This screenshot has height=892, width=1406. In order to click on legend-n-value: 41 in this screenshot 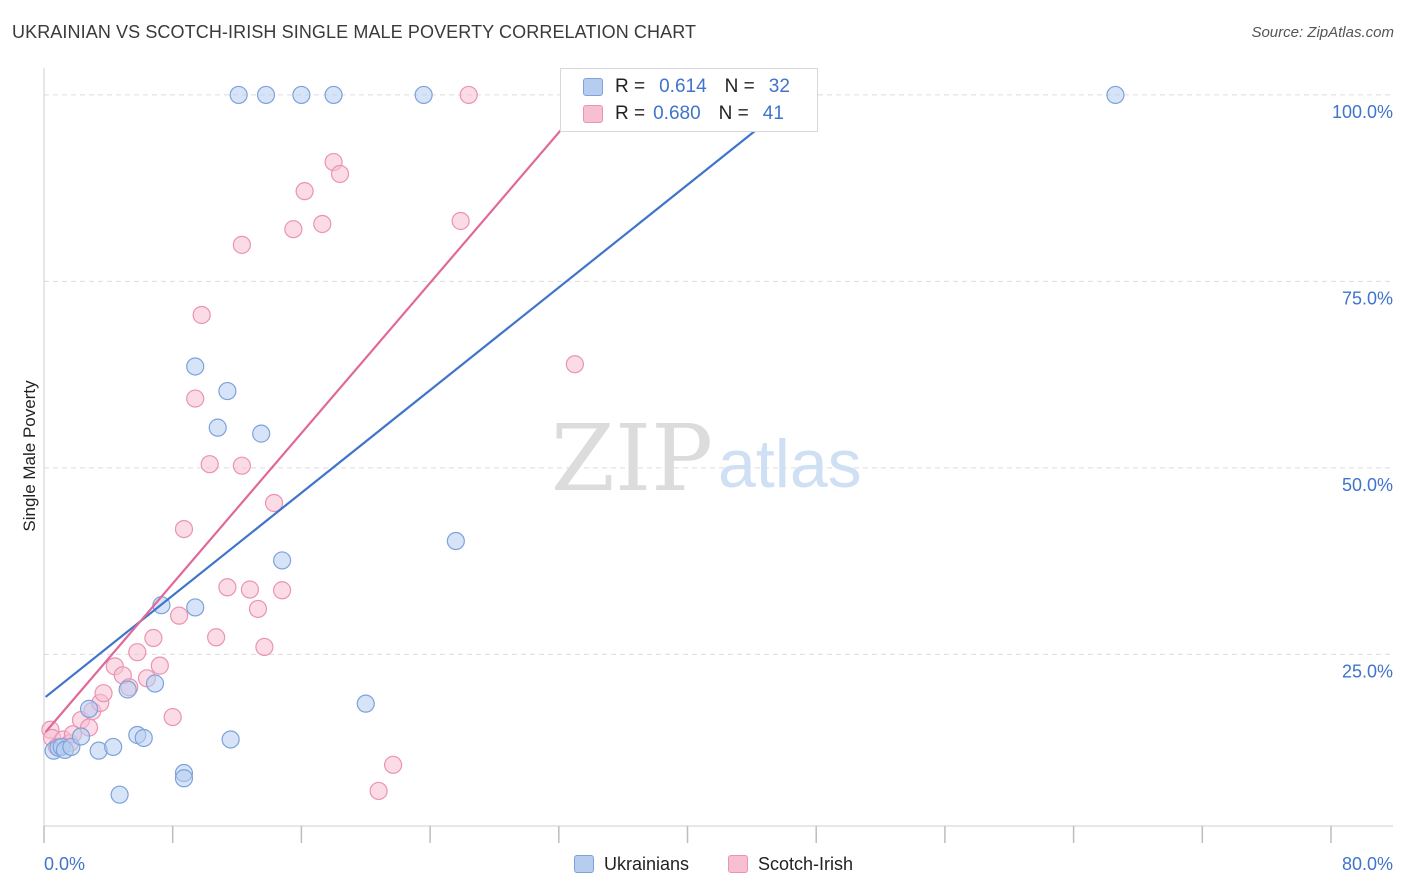, I will do `click(773, 113)`.